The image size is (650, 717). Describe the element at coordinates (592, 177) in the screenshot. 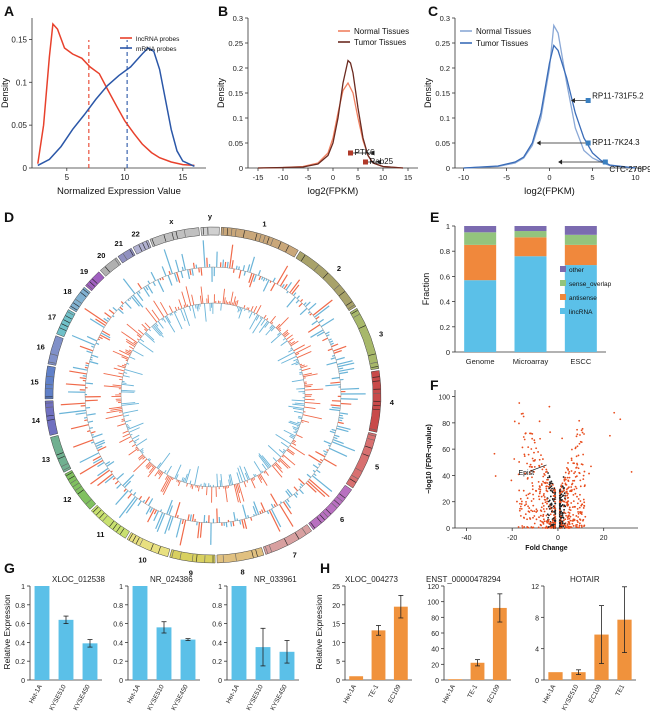

I see `x-tick-label: 5` at that location.